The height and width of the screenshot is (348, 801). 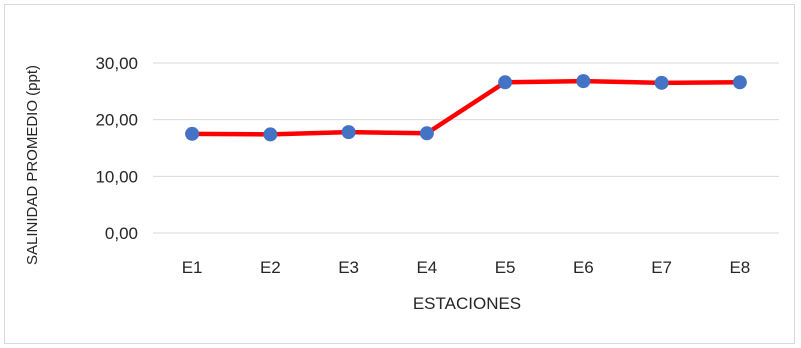 What do you see at coordinates (116, 148) in the screenshot?
I see `y-tick-labels: 0,00 10,00 20,00 30,00` at bounding box center [116, 148].